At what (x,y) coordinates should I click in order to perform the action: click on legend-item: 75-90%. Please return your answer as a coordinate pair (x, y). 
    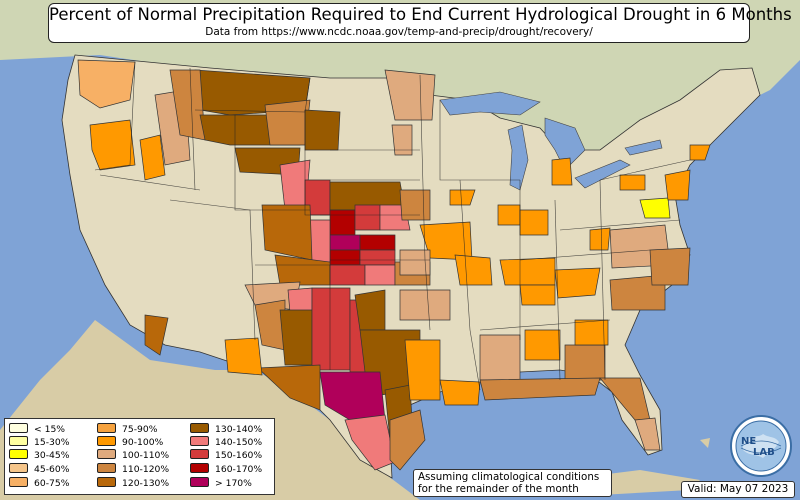
    Looking at the image, I should click on (127, 429).